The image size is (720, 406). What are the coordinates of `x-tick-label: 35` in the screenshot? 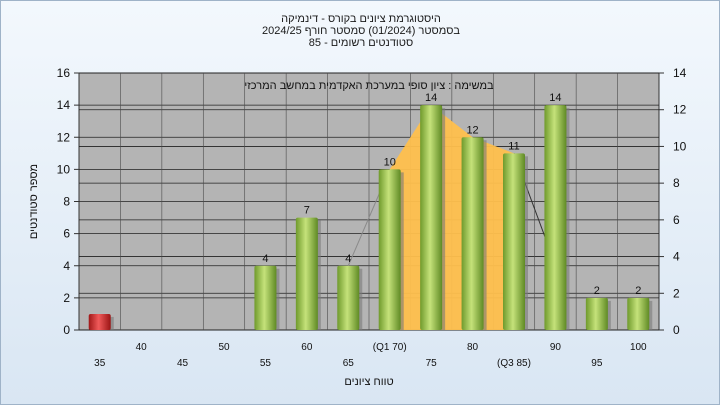 It's located at (100, 363).